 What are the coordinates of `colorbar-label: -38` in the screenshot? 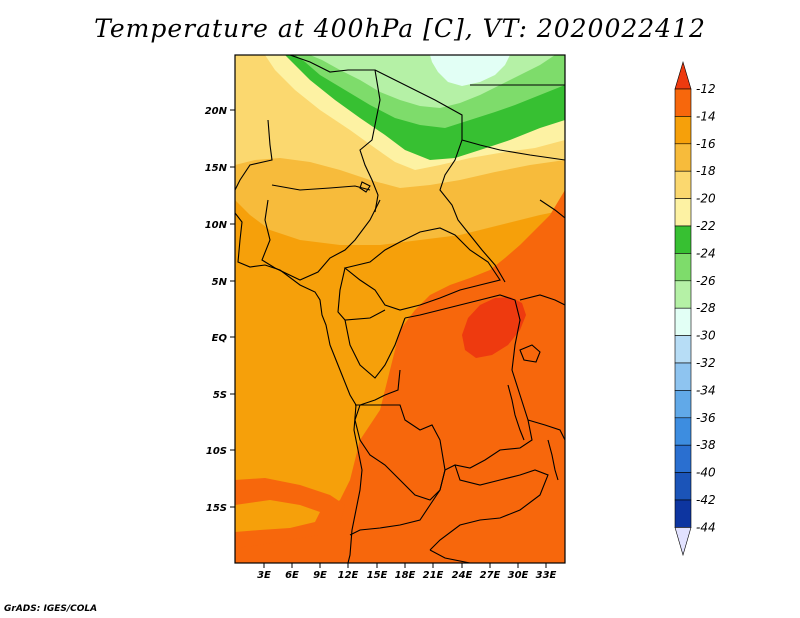 It's located at (706, 445).